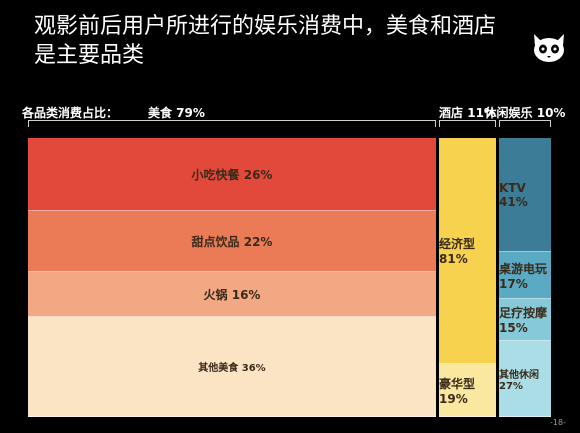 Image resolution: width=580 pixels, height=433 pixels. I want to click on page-number: -18-, so click(558, 422).